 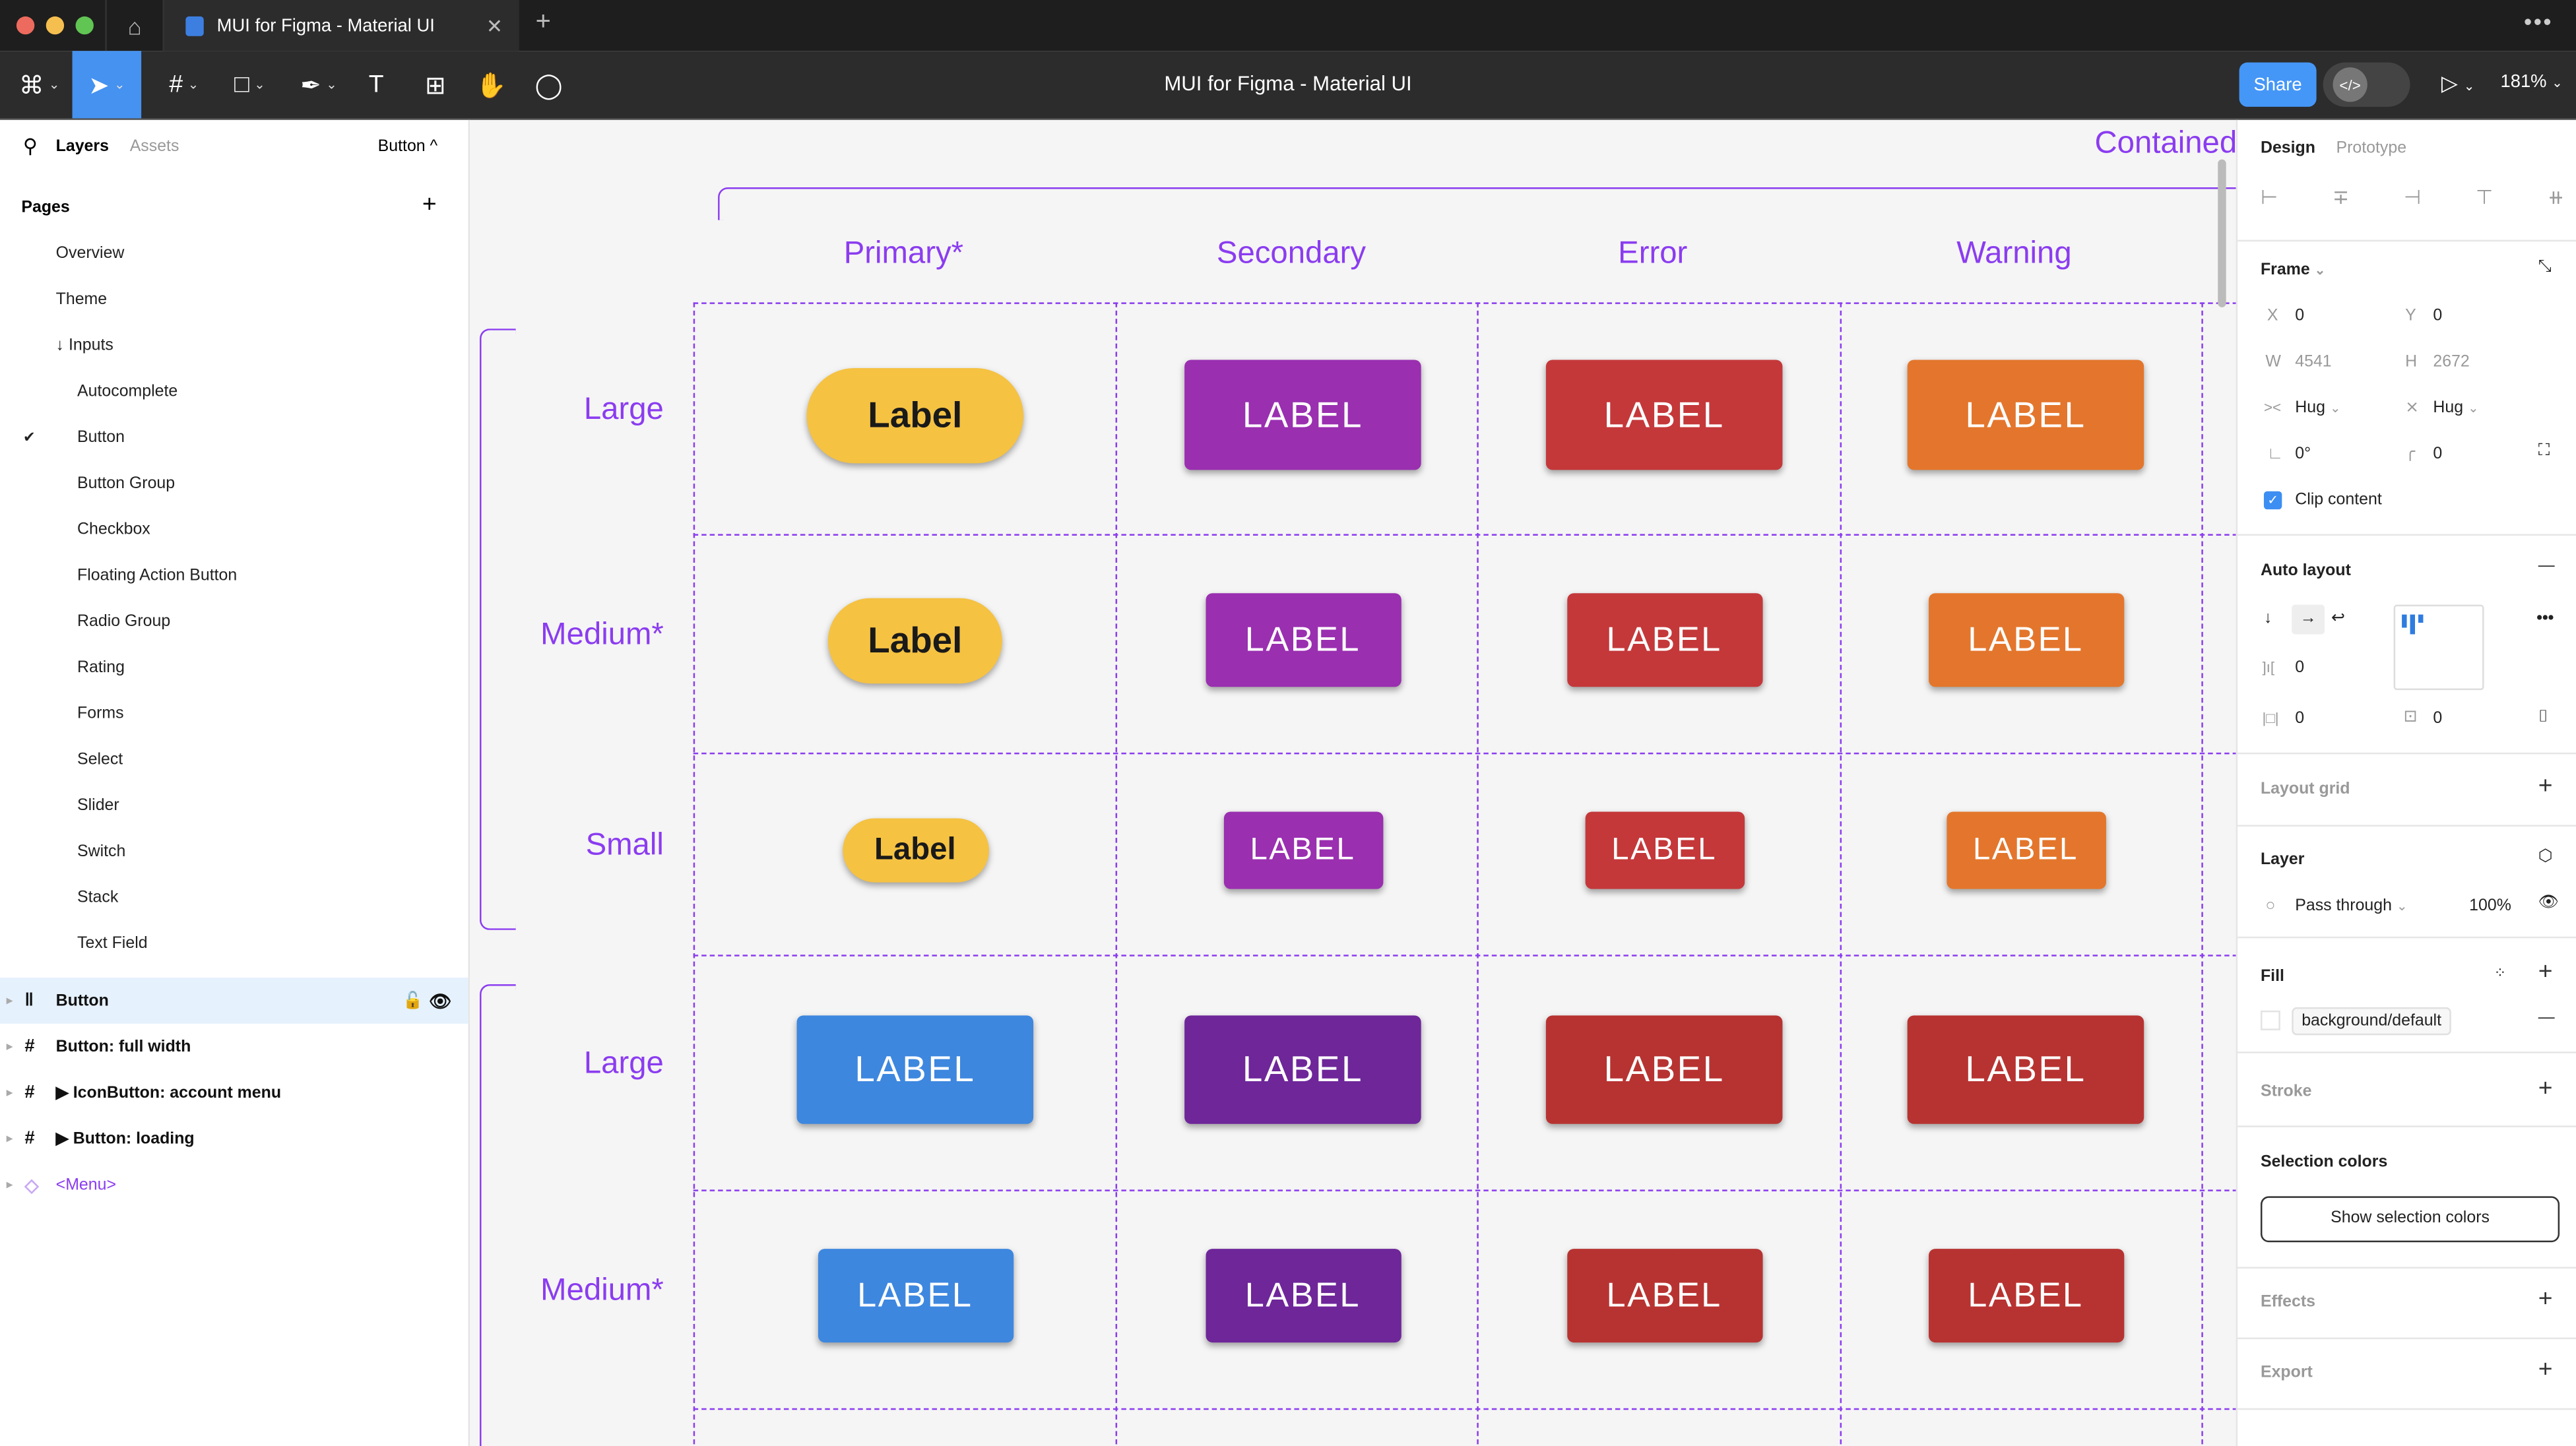 What do you see at coordinates (234, 713) in the screenshot?
I see `page-item: Forms` at bounding box center [234, 713].